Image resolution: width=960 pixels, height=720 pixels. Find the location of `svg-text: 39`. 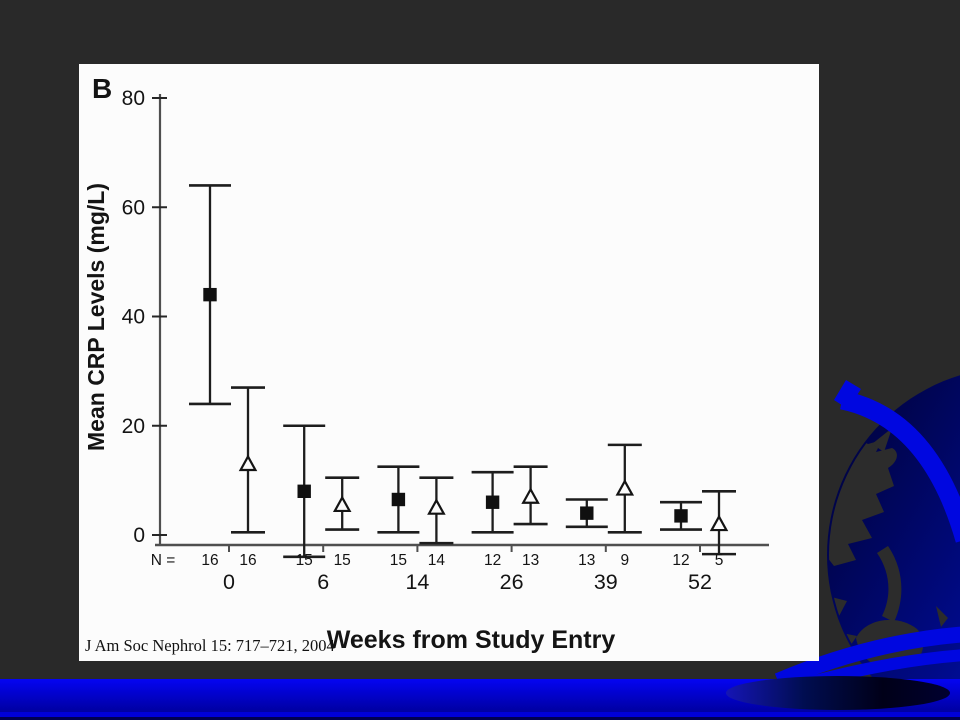

svg-text: 39 is located at coordinates (606, 582).